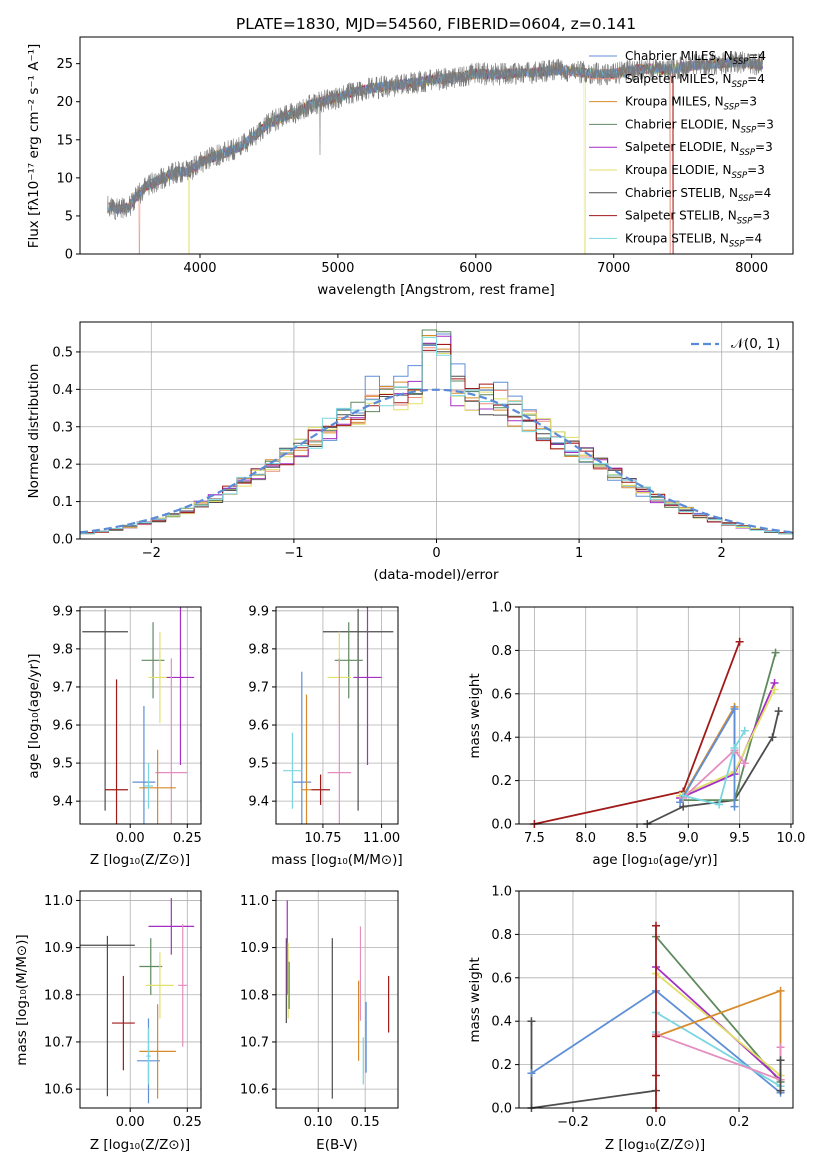  What do you see at coordinates (151, 553) in the screenshot?
I see `x-tick-label: −2` at bounding box center [151, 553].